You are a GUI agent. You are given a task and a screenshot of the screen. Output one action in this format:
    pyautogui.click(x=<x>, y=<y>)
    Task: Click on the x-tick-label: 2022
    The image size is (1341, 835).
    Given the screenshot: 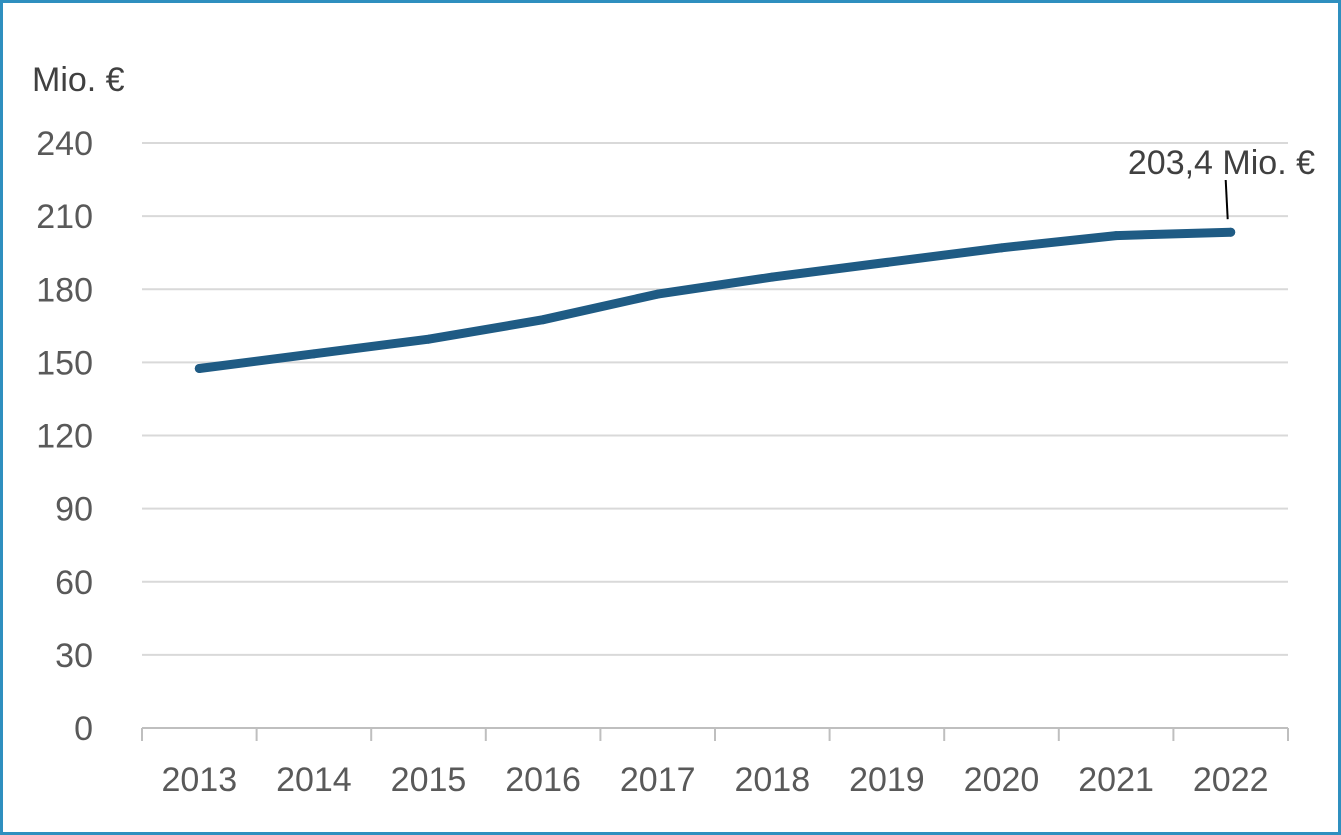 What is the action you would take?
    pyautogui.click(x=1231, y=780)
    